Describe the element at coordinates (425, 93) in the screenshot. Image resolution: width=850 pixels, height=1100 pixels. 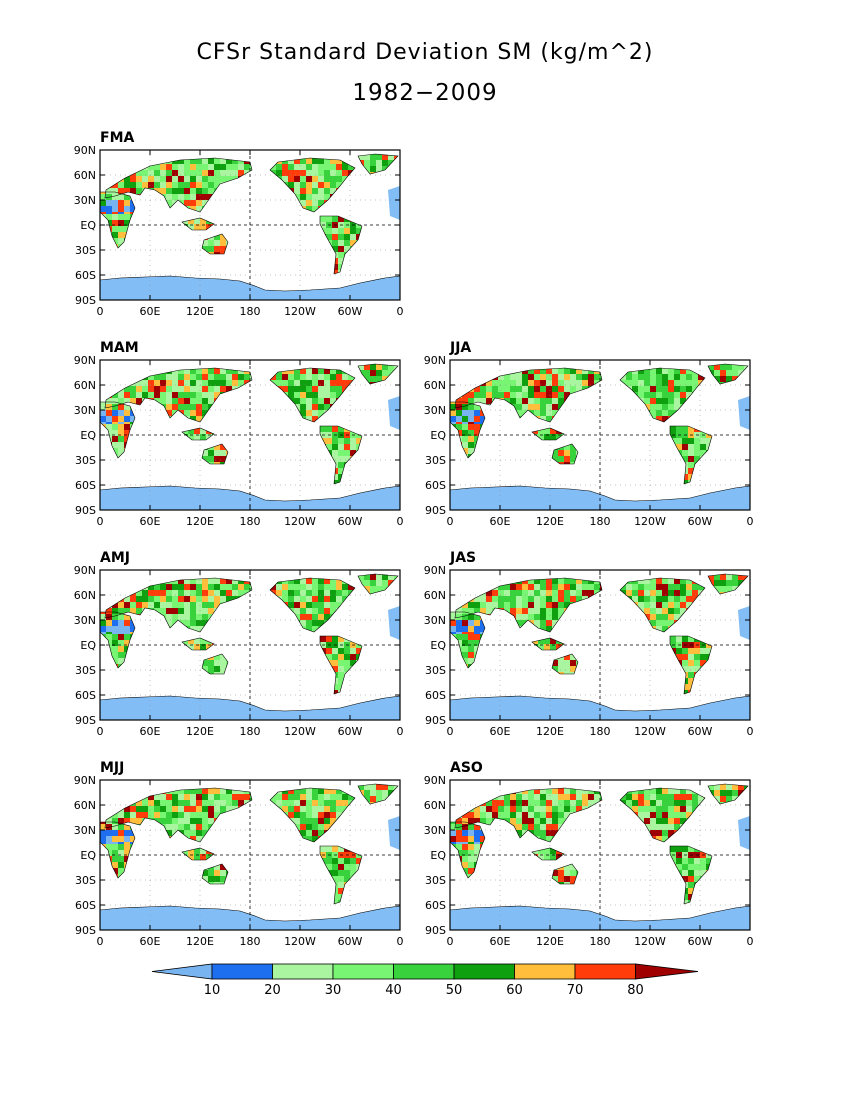
I see `chart-subtitle: 1982−2009` at that location.